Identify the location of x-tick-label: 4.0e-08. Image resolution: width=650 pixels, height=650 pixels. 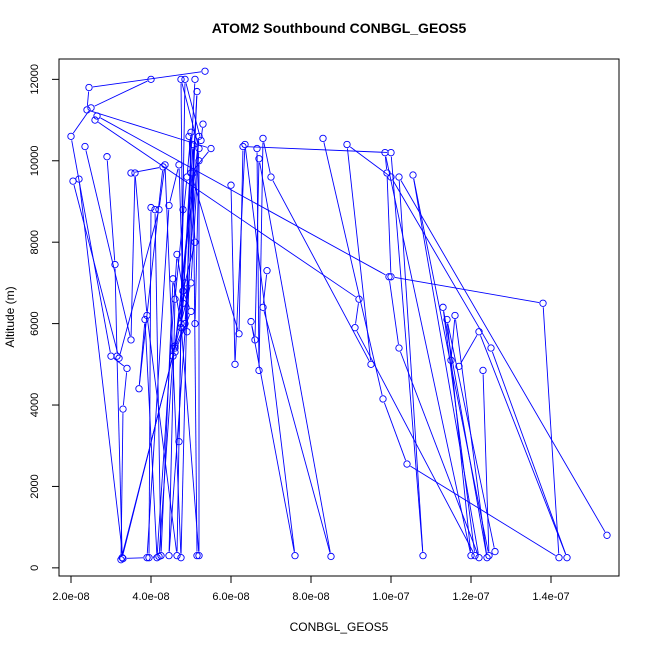
(150, 597).